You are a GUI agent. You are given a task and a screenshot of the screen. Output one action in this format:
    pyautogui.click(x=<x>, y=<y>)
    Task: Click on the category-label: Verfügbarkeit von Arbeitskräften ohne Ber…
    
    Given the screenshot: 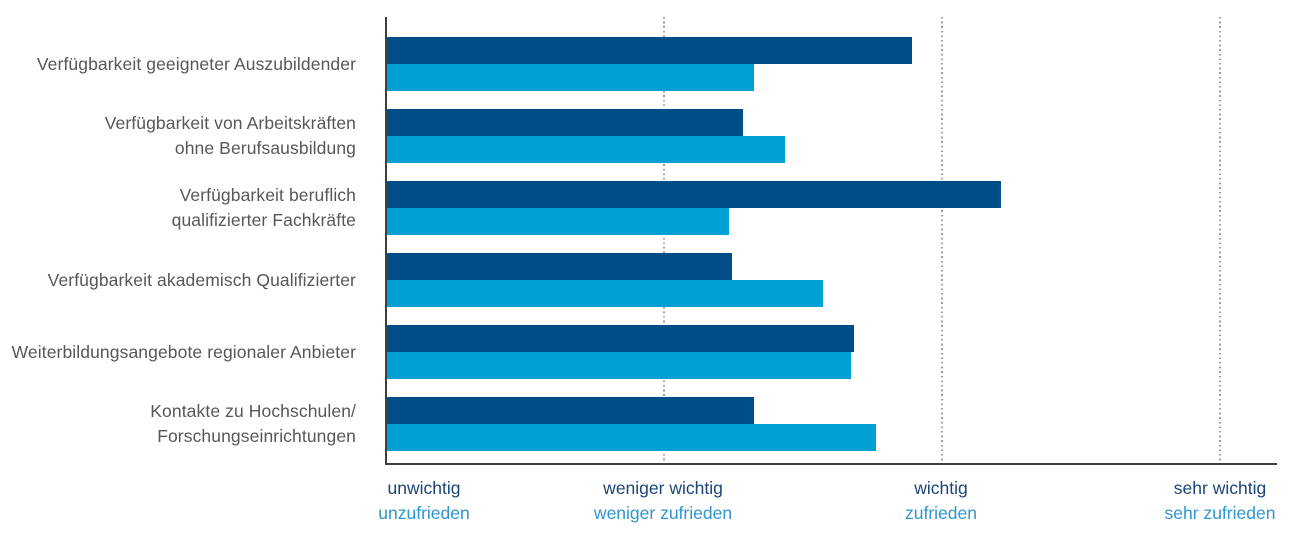 What is the action you would take?
    pyautogui.click(x=178, y=136)
    